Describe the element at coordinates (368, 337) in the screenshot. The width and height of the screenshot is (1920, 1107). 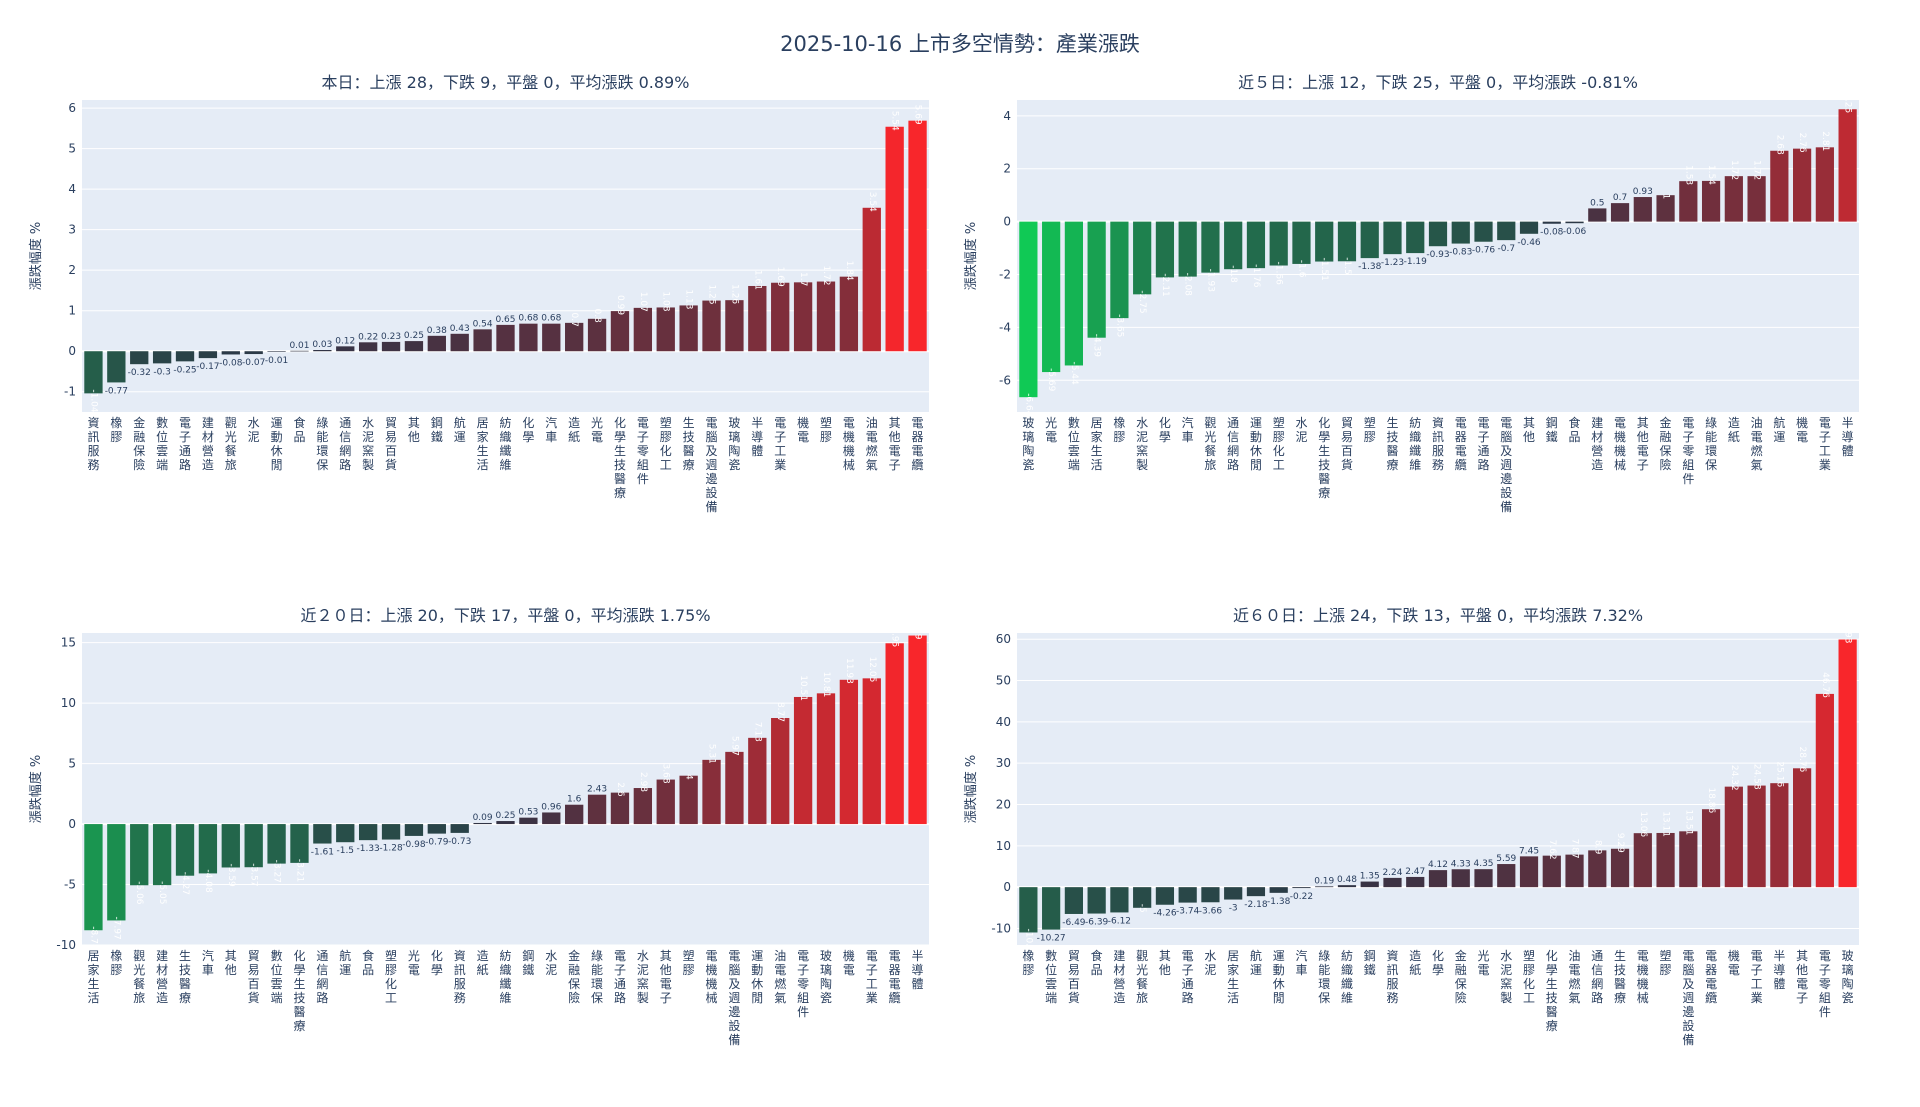
I see `bar-value-label: 0.22` at that location.